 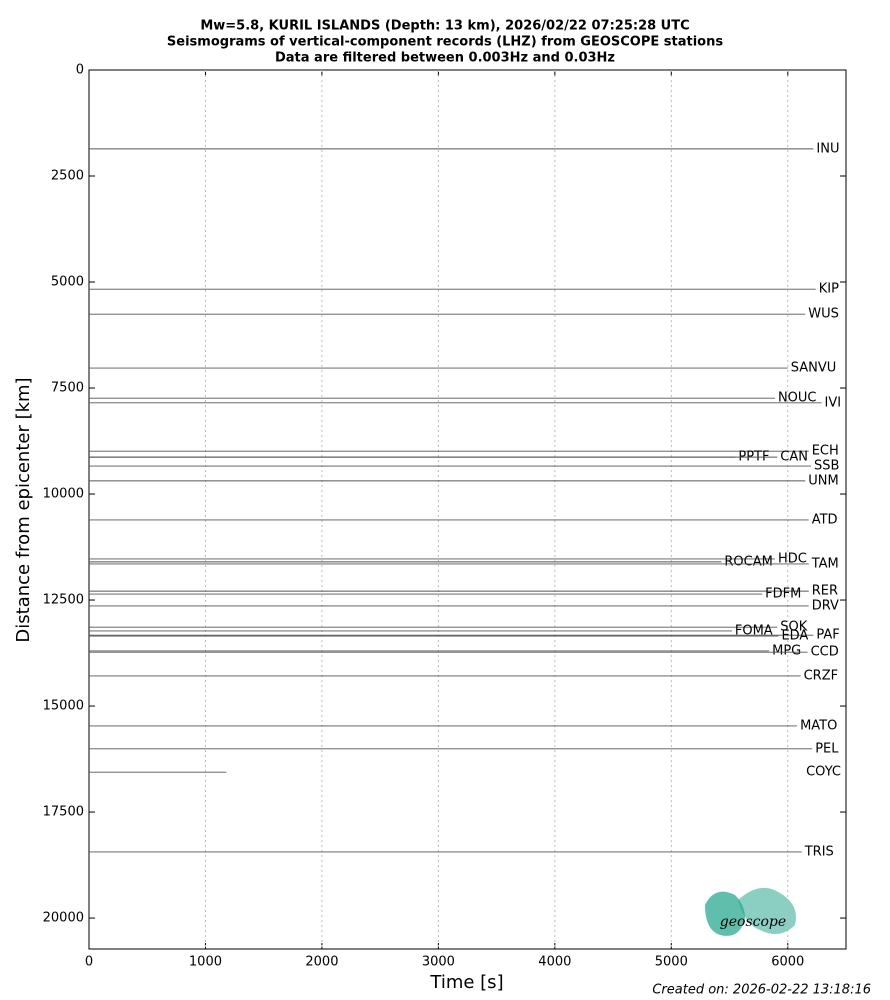 What do you see at coordinates (797, 398) in the screenshot?
I see `station-label: NOUC` at bounding box center [797, 398].